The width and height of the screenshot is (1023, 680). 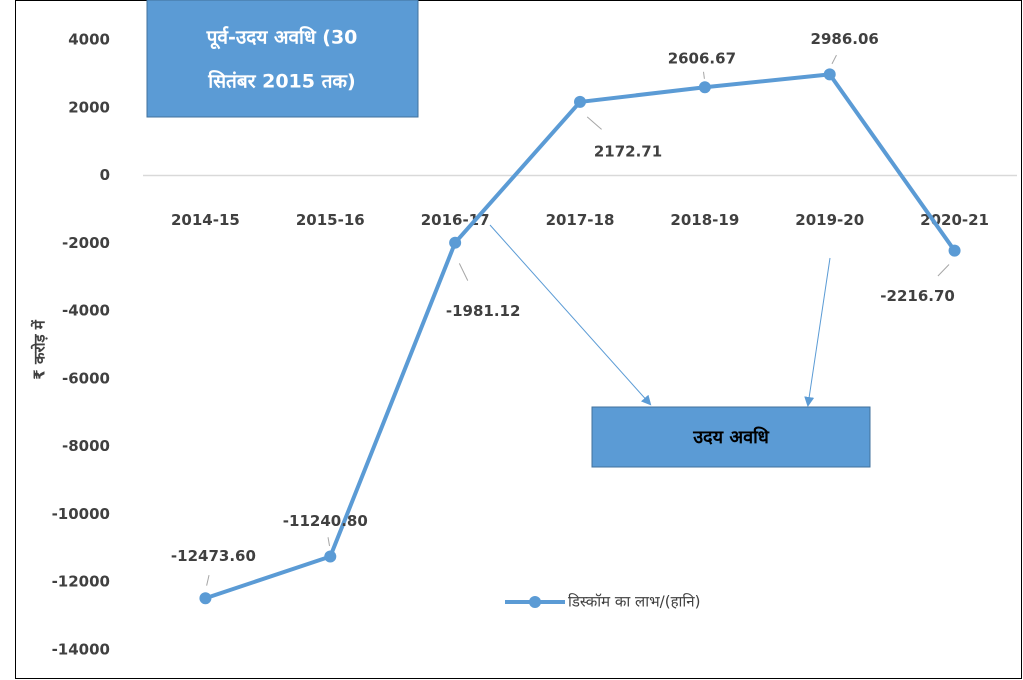 I want to click on y-tick-label: -4000, so click(x=86, y=311).